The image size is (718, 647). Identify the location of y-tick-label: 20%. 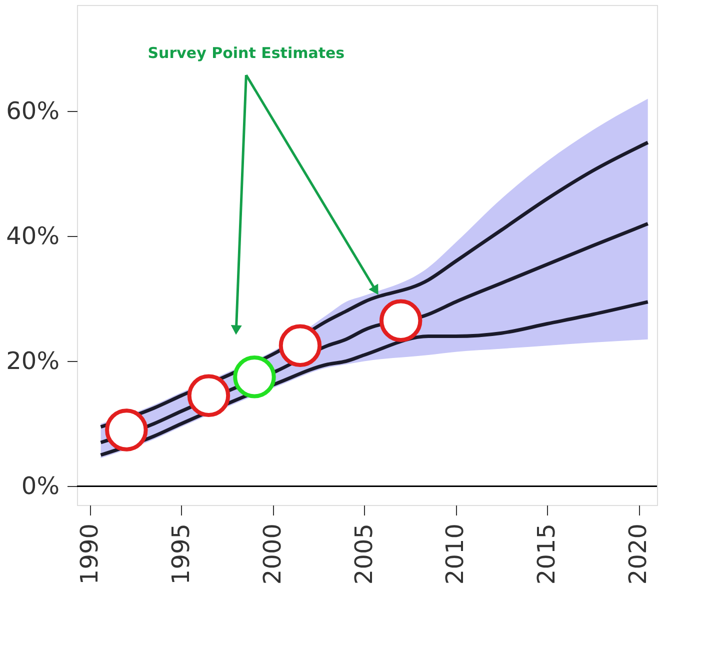
(33, 360).